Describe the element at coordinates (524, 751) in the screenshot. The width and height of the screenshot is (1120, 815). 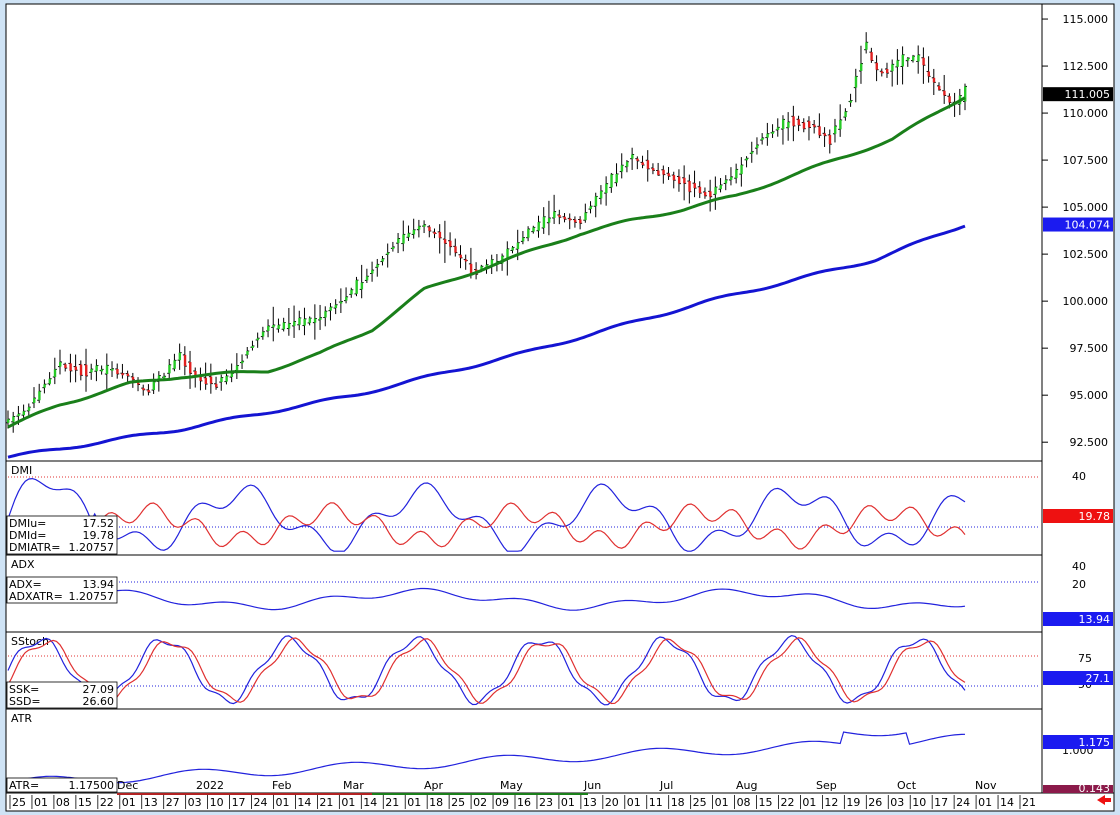
I see `atr-panel` at that location.